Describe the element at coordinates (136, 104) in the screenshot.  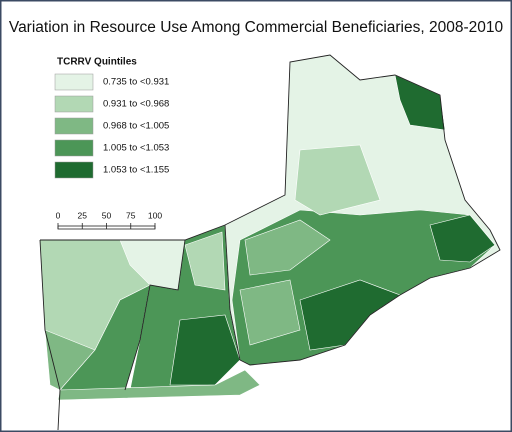
I see `legend-label: 0.931 to <0.968` at that location.